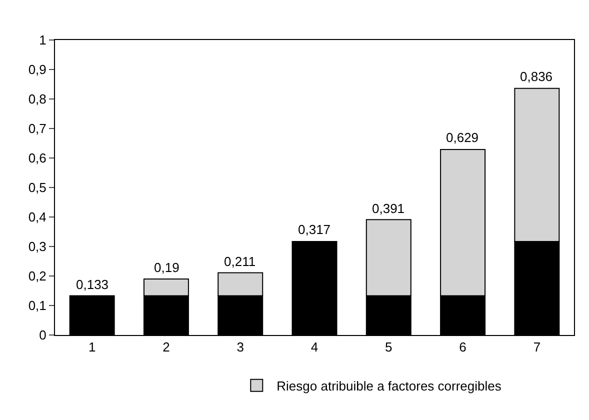 The height and width of the screenshot is (420, 589). I want to click on x-tick-label: 1, so click(92, 347).